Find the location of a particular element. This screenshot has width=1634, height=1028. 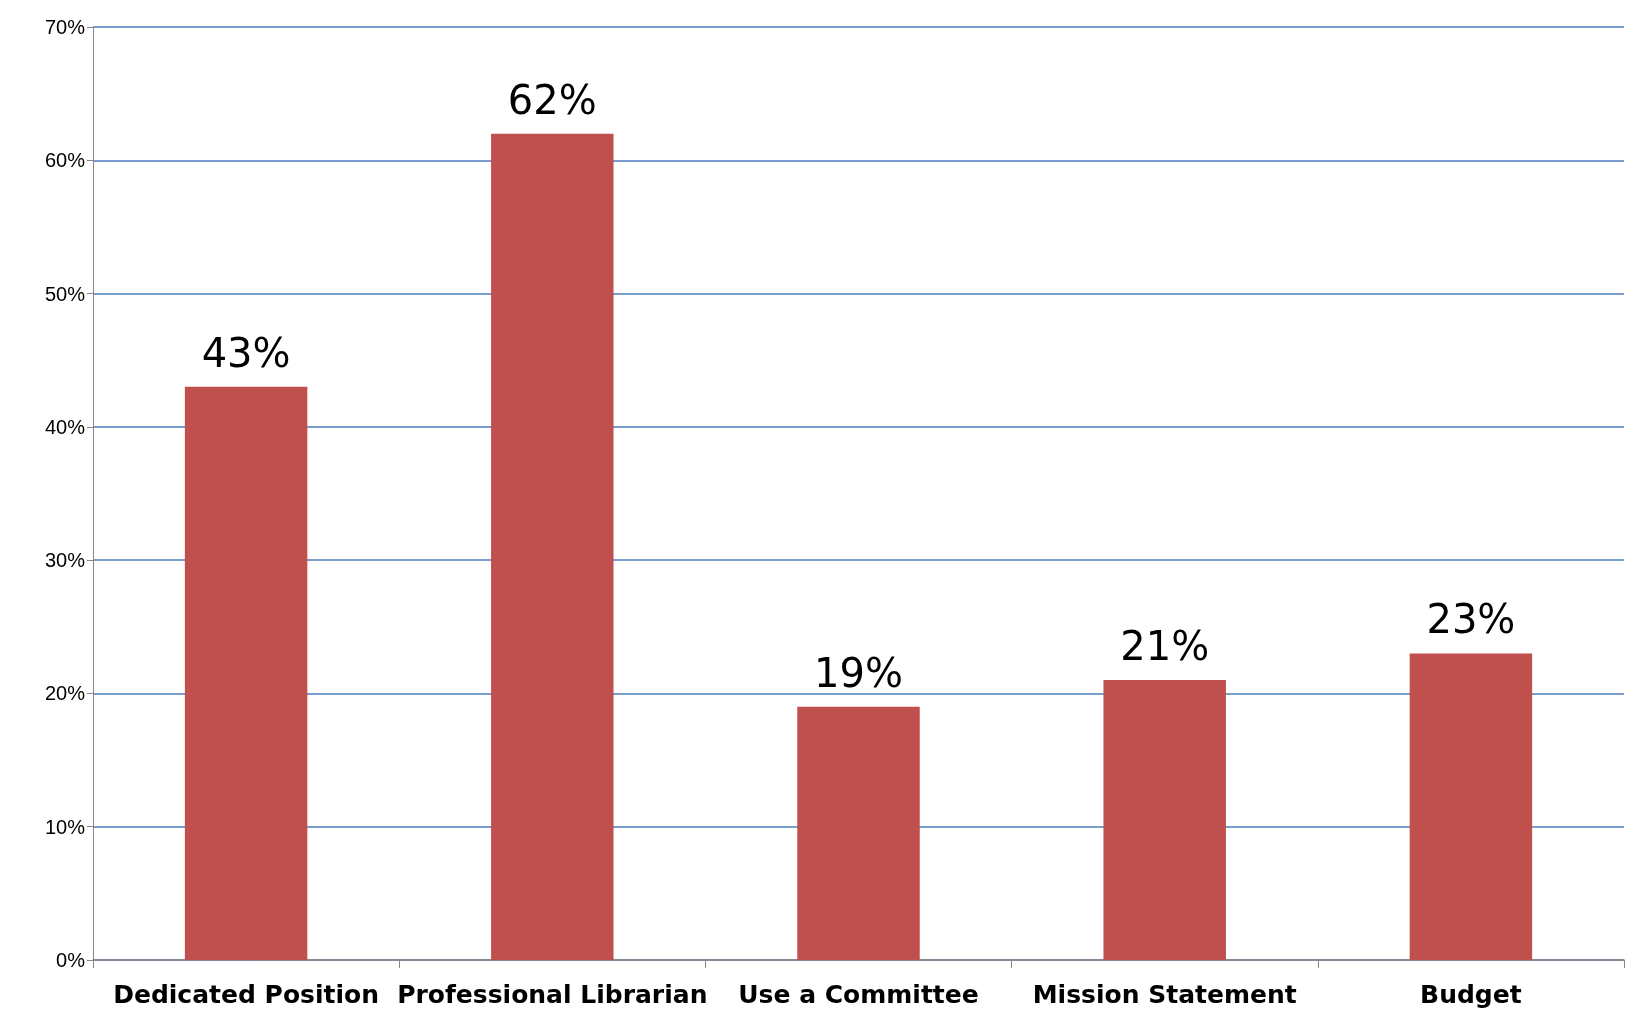

data-label: 19% is located at coordinates (858, 672).